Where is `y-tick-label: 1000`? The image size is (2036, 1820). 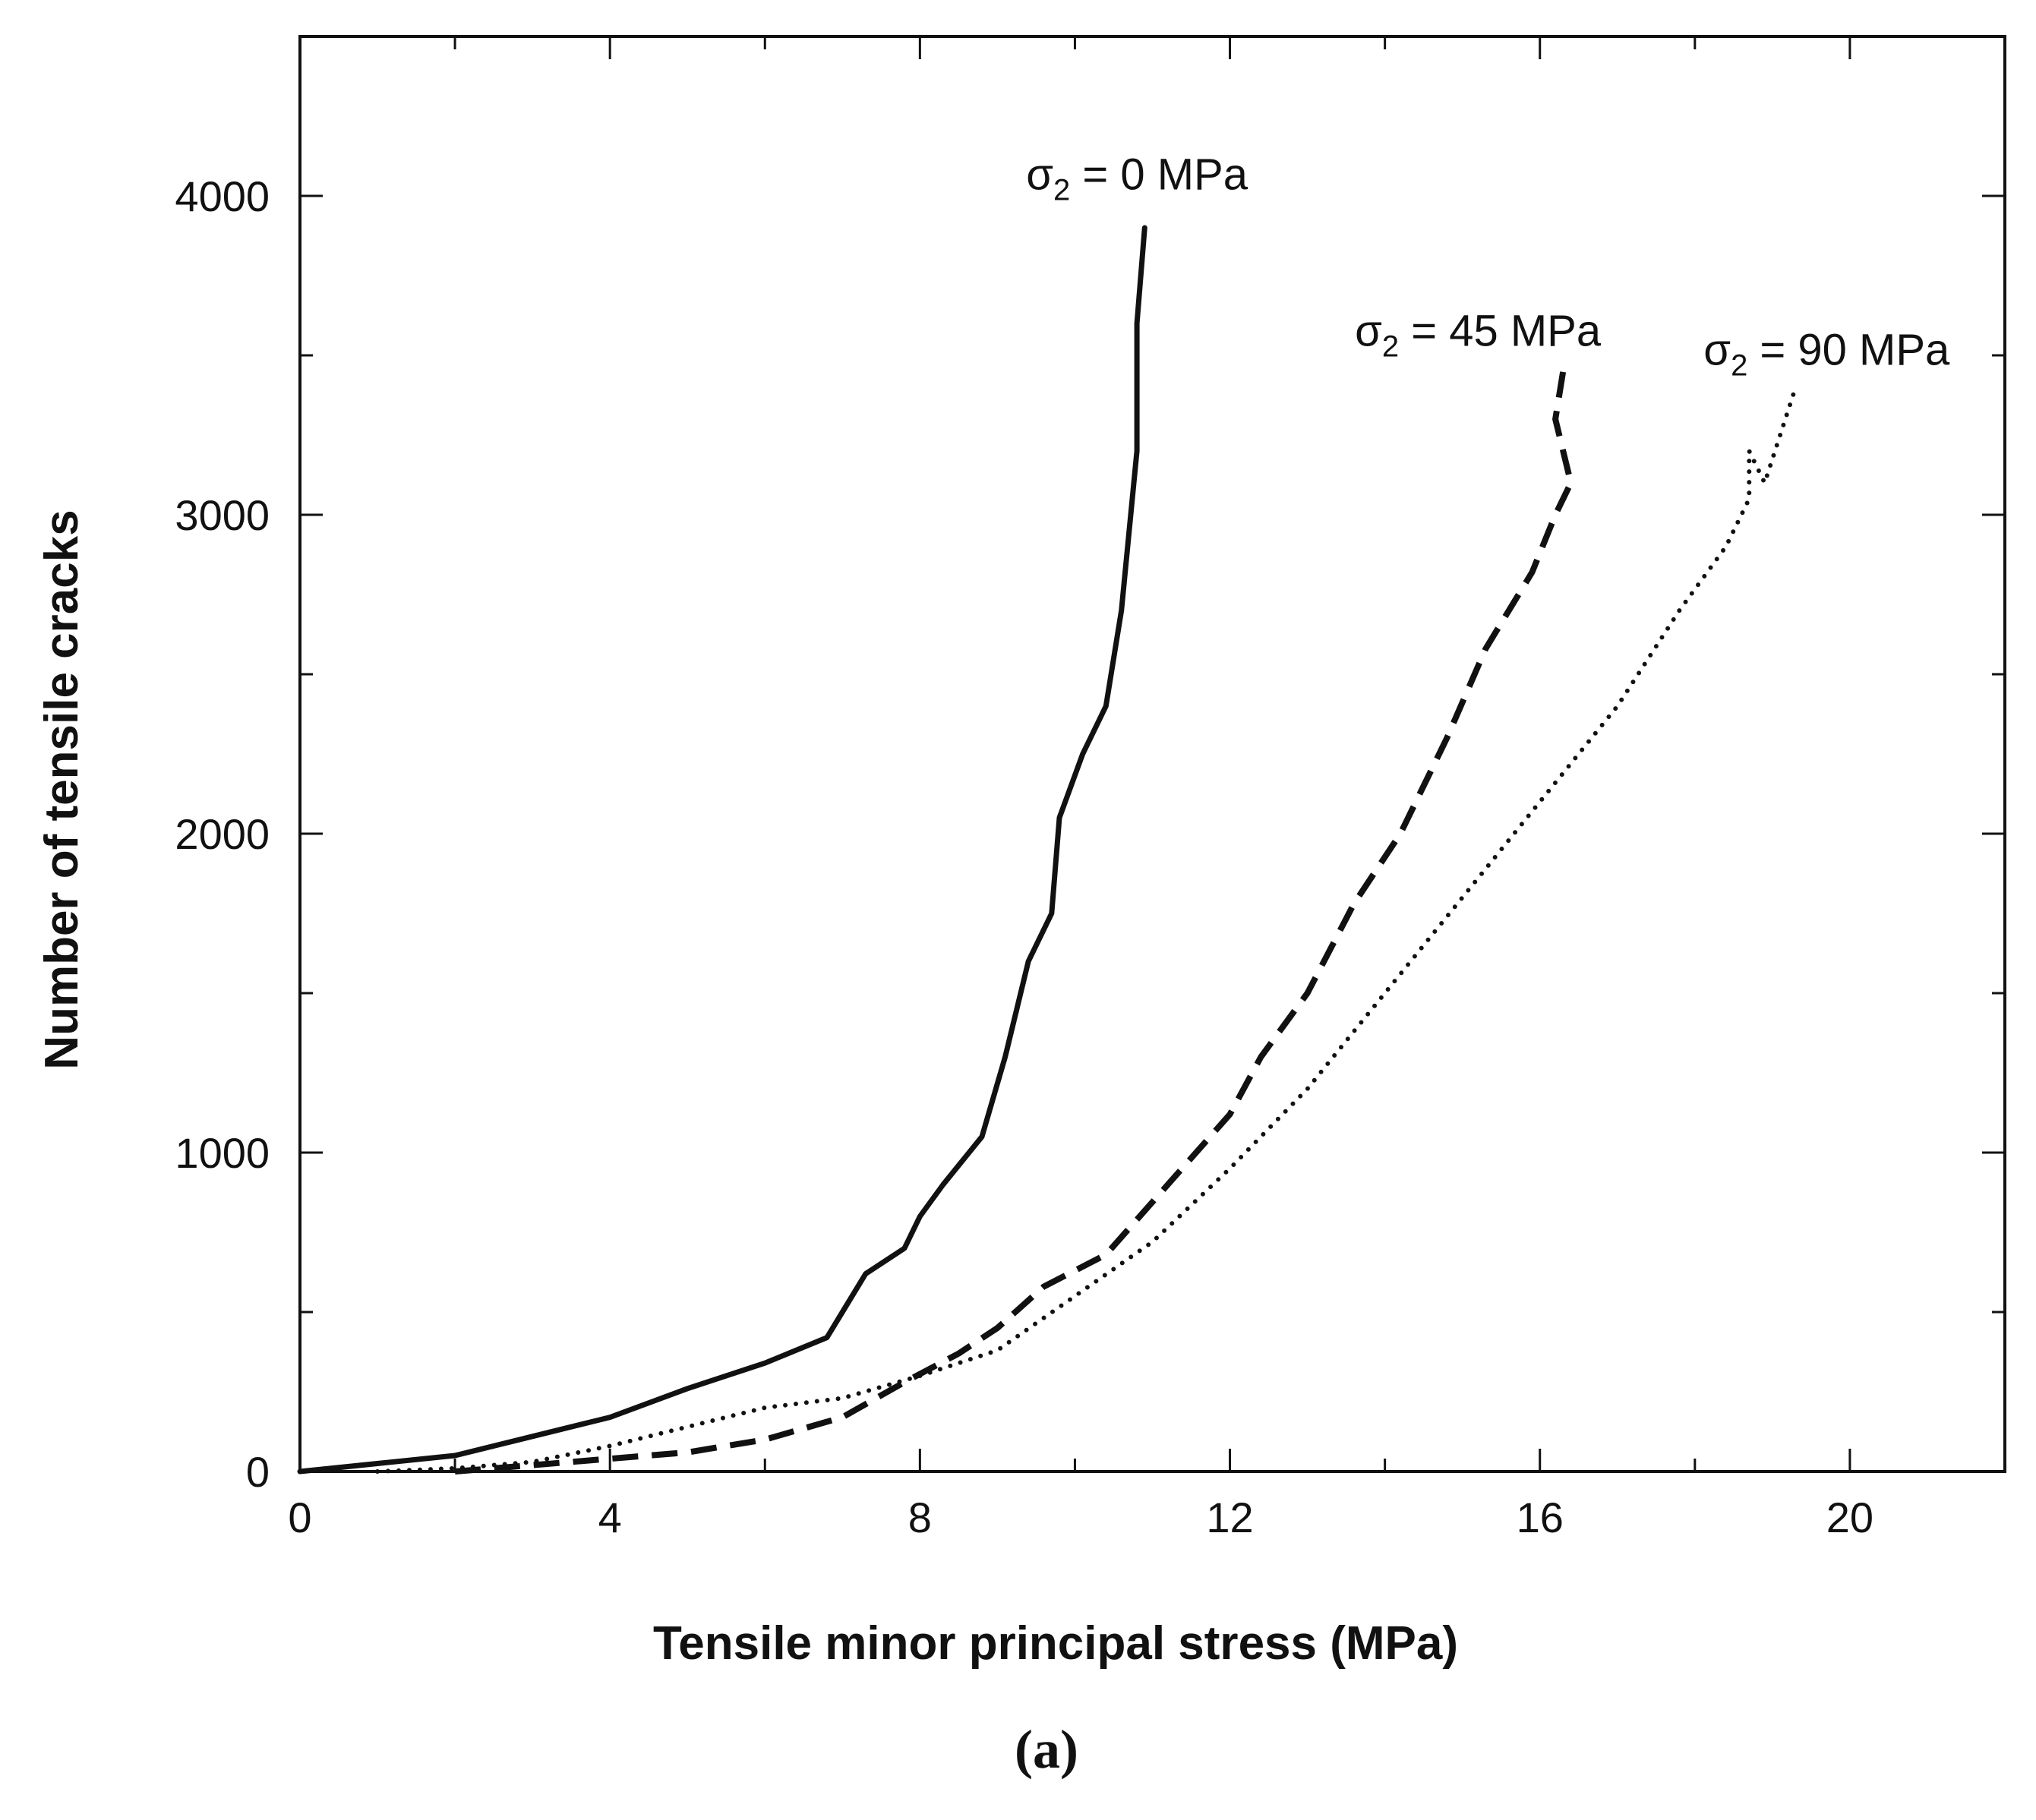 y-tick-label: 1000 is located at coordinates (223, 1153).